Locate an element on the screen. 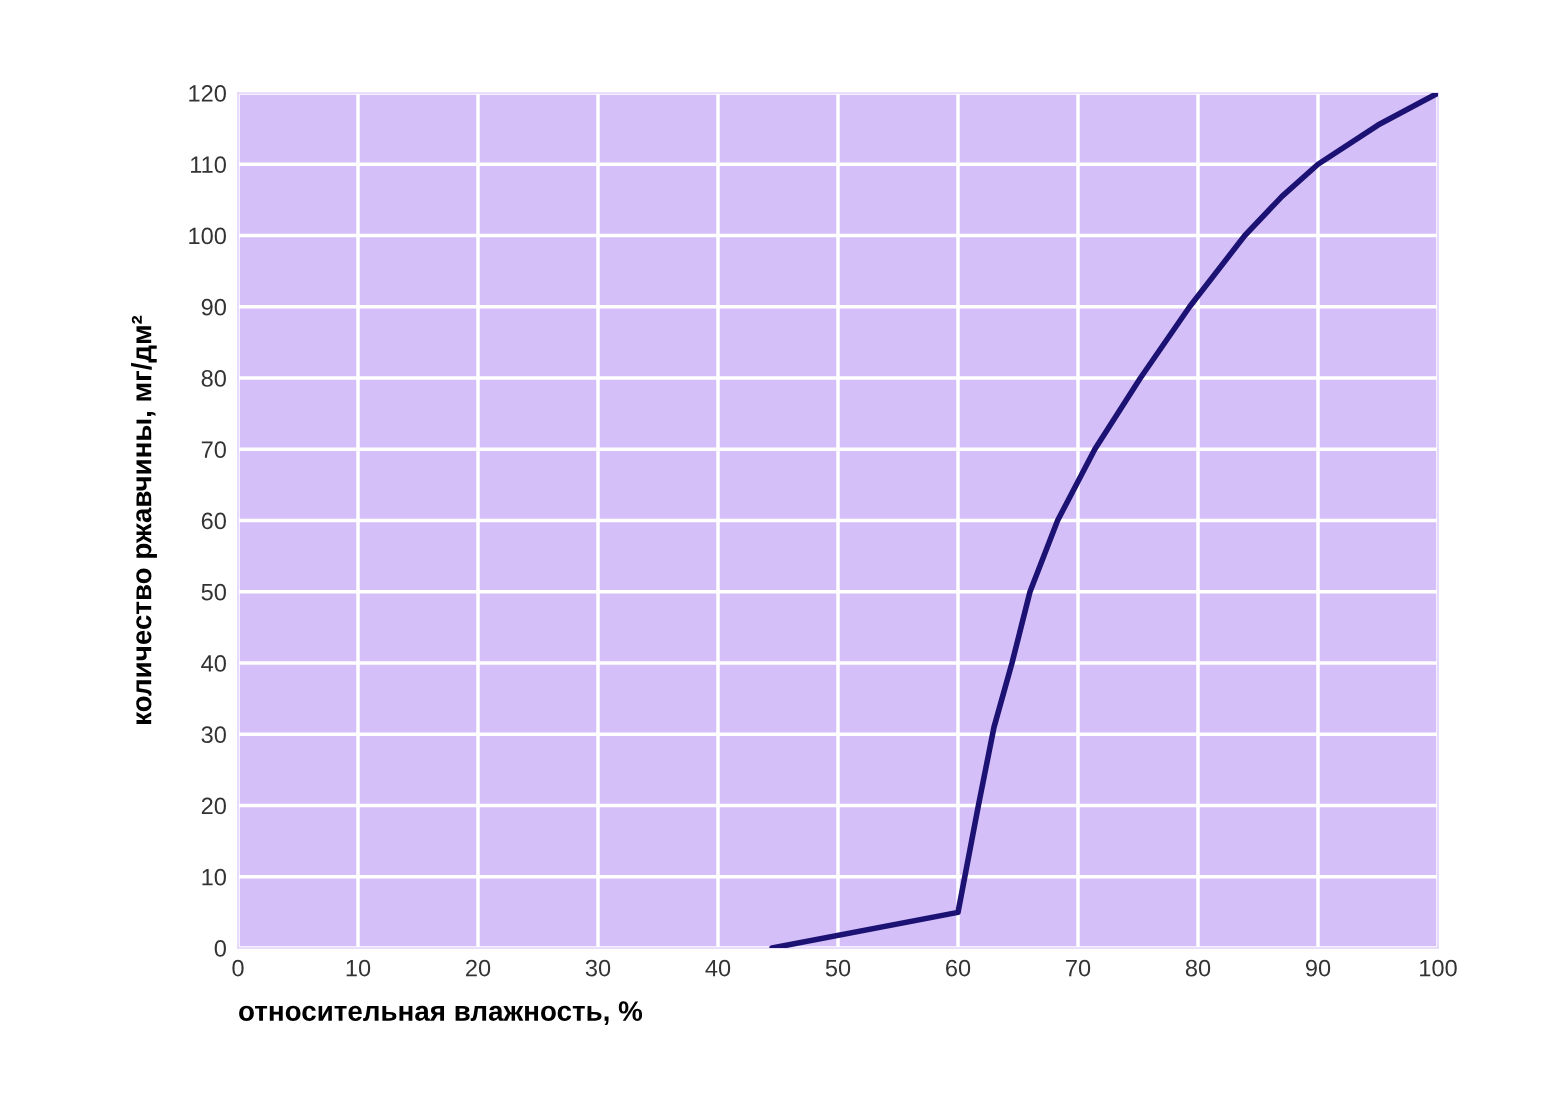 This screenshot has width=1546, height=1112. x-axis-title: относительная влажность, % is located at coordinates (441, 1013).